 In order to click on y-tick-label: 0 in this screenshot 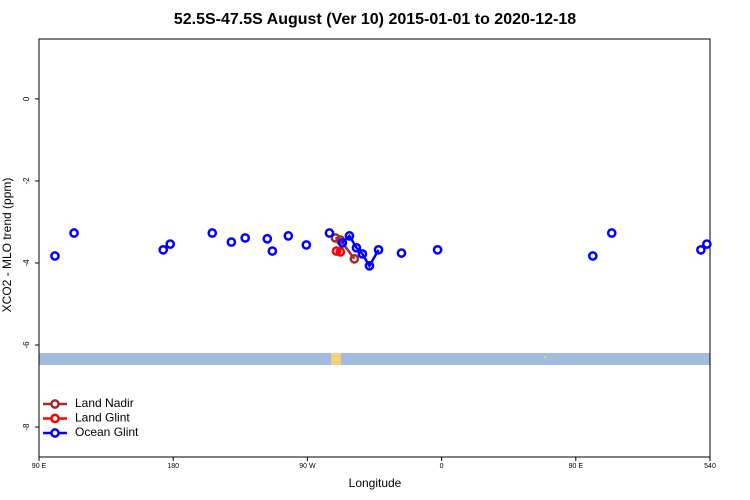, I will do `click(26, 98)`.